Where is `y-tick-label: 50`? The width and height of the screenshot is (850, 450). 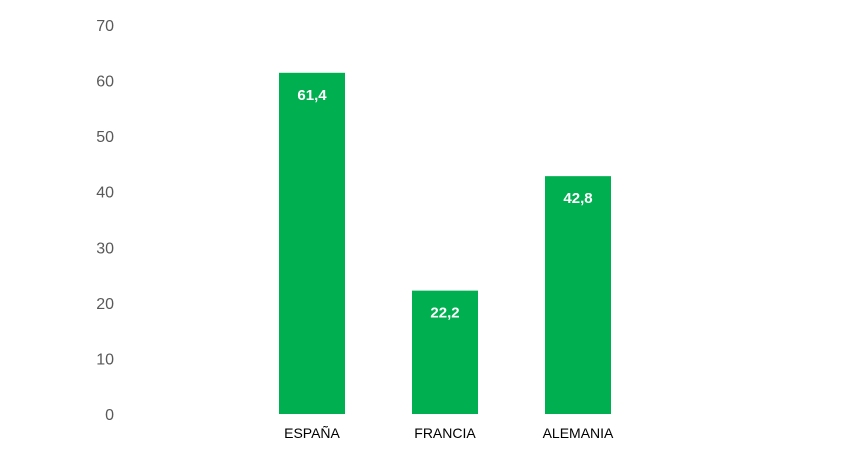
y-tick-label: 50 is located at coordinates (105, 137).